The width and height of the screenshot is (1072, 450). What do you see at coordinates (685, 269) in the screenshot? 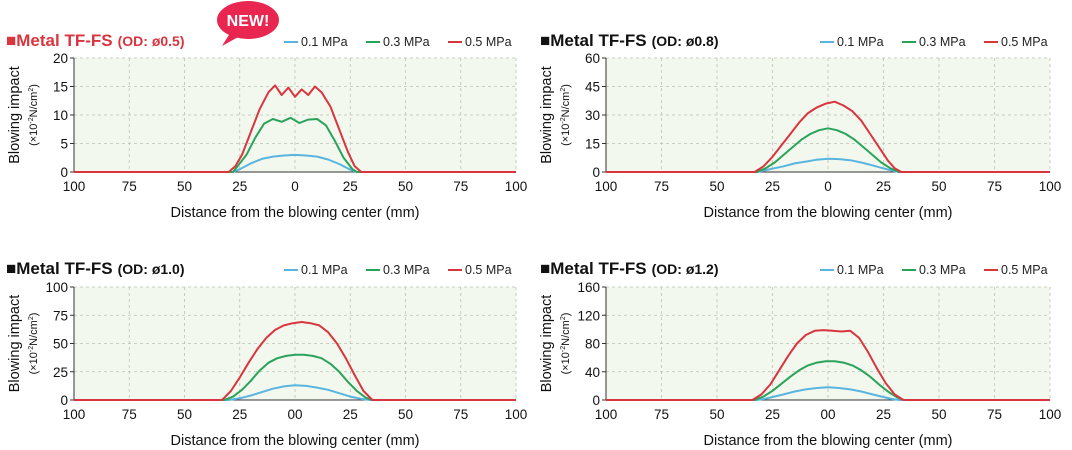
I see `chart-title-sub: (OD: ø1.2)` at bounding box center [685, 269].